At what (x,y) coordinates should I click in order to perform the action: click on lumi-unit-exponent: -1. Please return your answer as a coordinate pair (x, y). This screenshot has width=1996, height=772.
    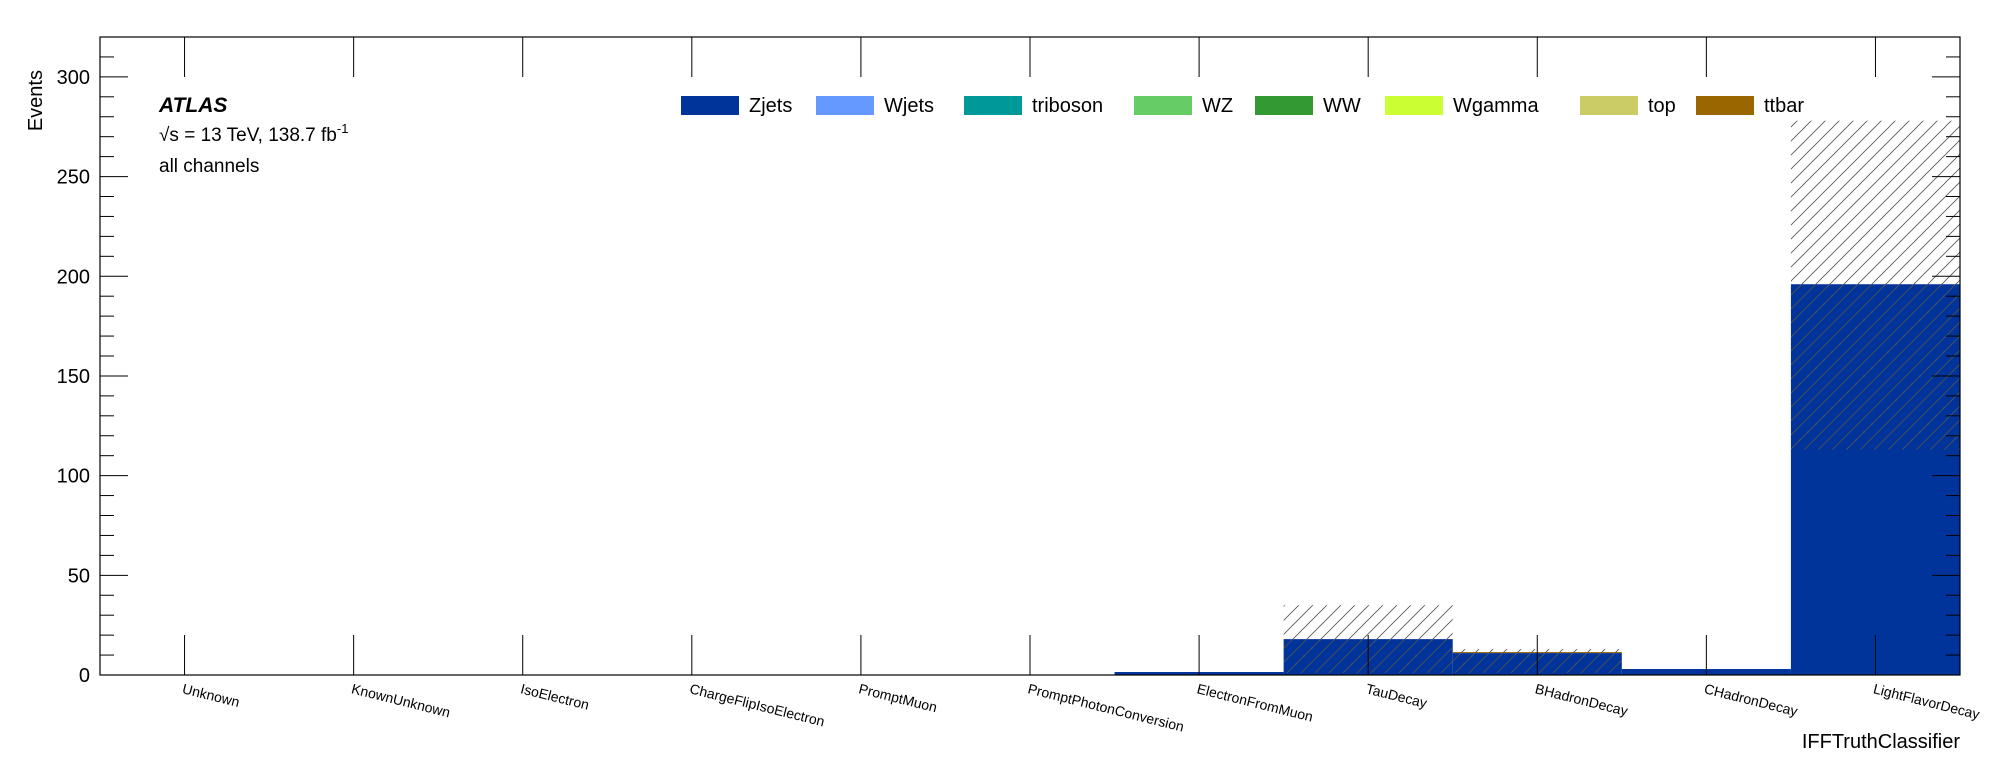
    Looking at the image, I should click on (343, 128).